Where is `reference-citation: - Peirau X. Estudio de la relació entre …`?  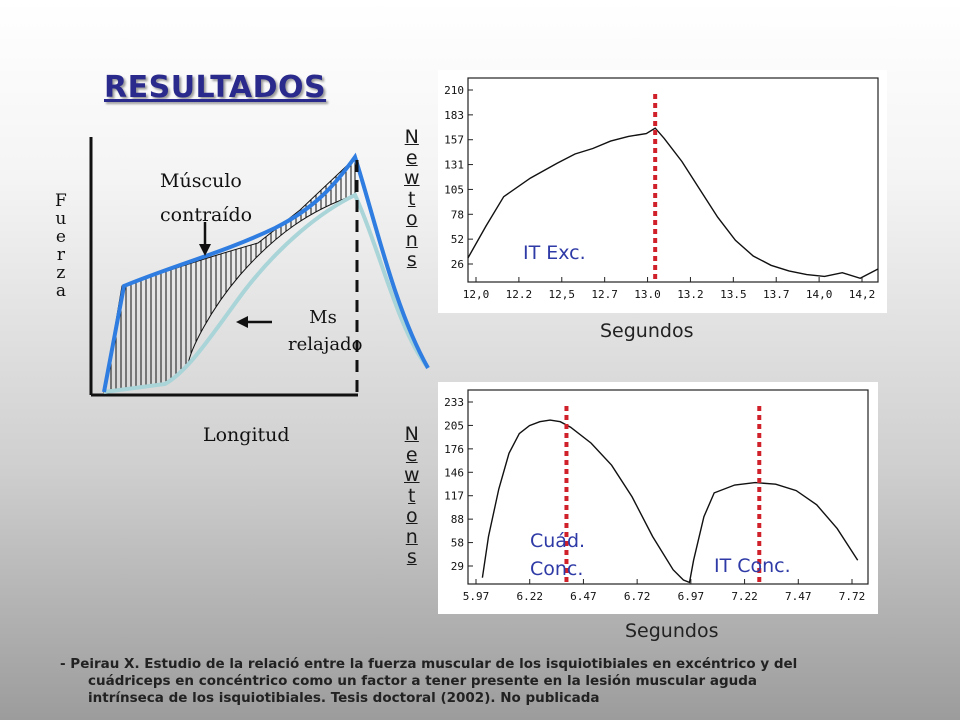 reference-citation: - Peirau X. Estudio de la relació entre … is located at coordinates (490, 681).